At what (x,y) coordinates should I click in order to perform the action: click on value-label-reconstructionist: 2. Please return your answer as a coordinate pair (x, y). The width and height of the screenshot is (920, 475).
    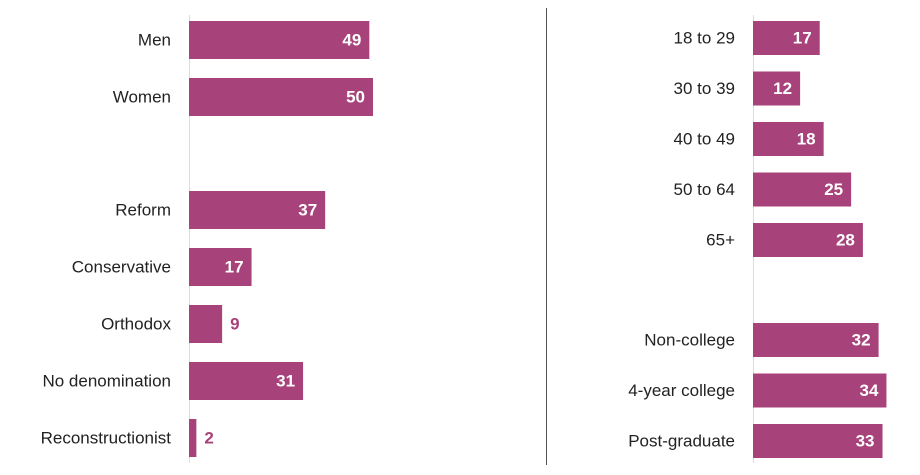
    Looking at the image, I should click on (208, 438).